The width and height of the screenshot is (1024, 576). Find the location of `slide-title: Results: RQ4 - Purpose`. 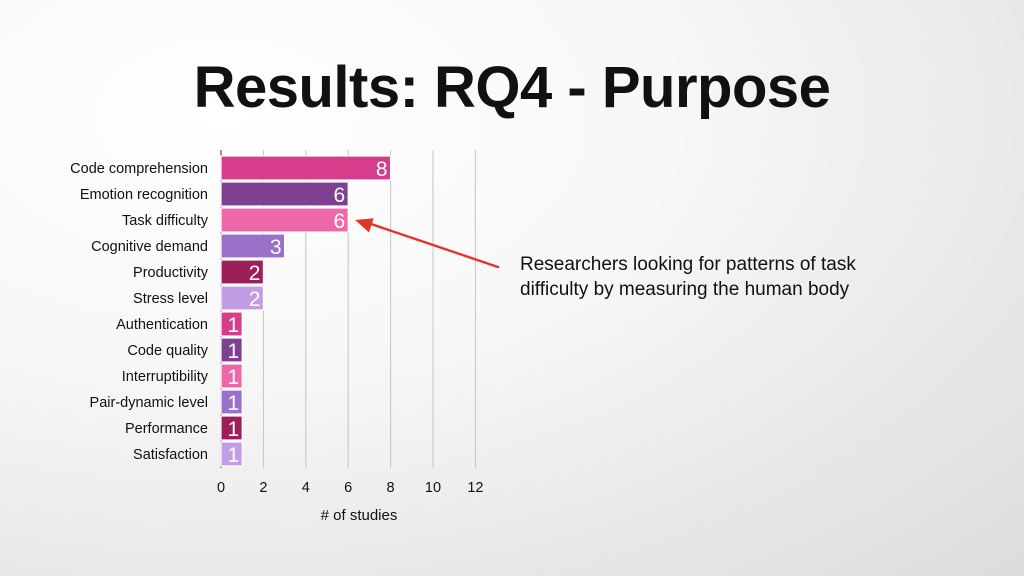

slide-title: Results: RQ4 - Purpose is located at coordinates (512, 87).